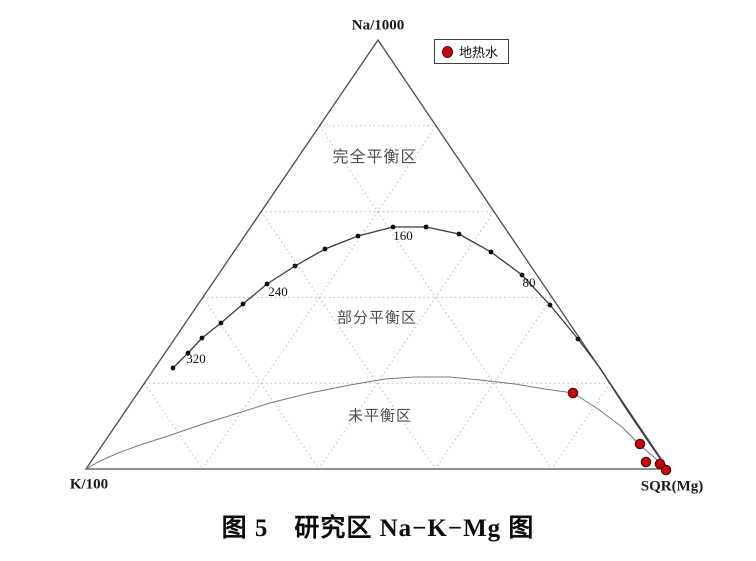  What do you see at coordinates (447, 51) in the screenshot?
I see `geothermal-water-marker-icon` at bounding box center [447, 51].